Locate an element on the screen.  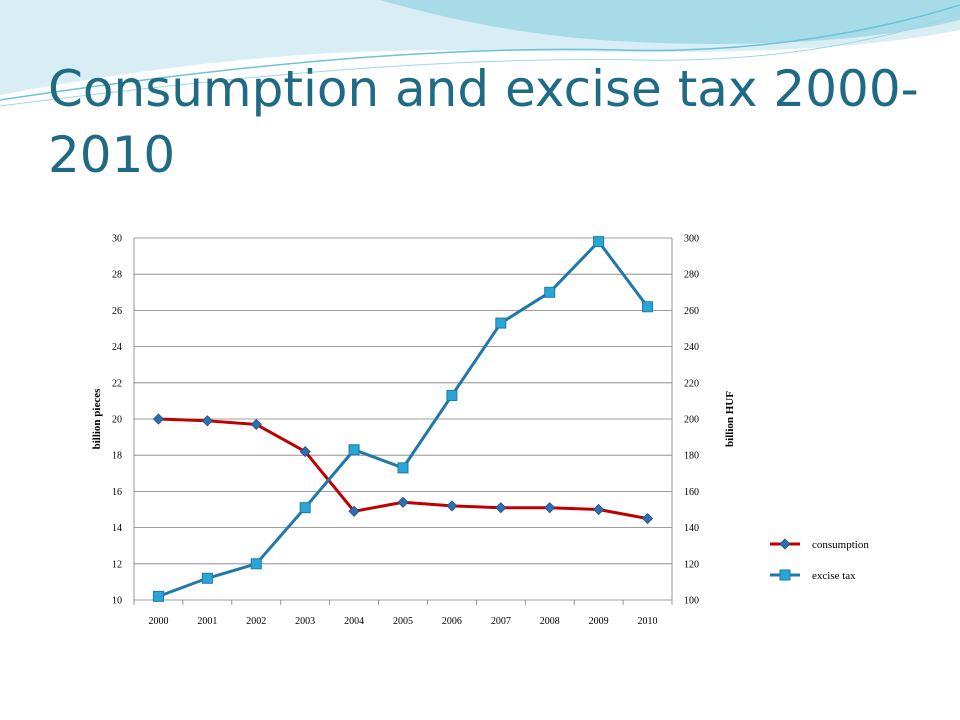
y-tick-label: 30 is located at coordinates (117, 239).